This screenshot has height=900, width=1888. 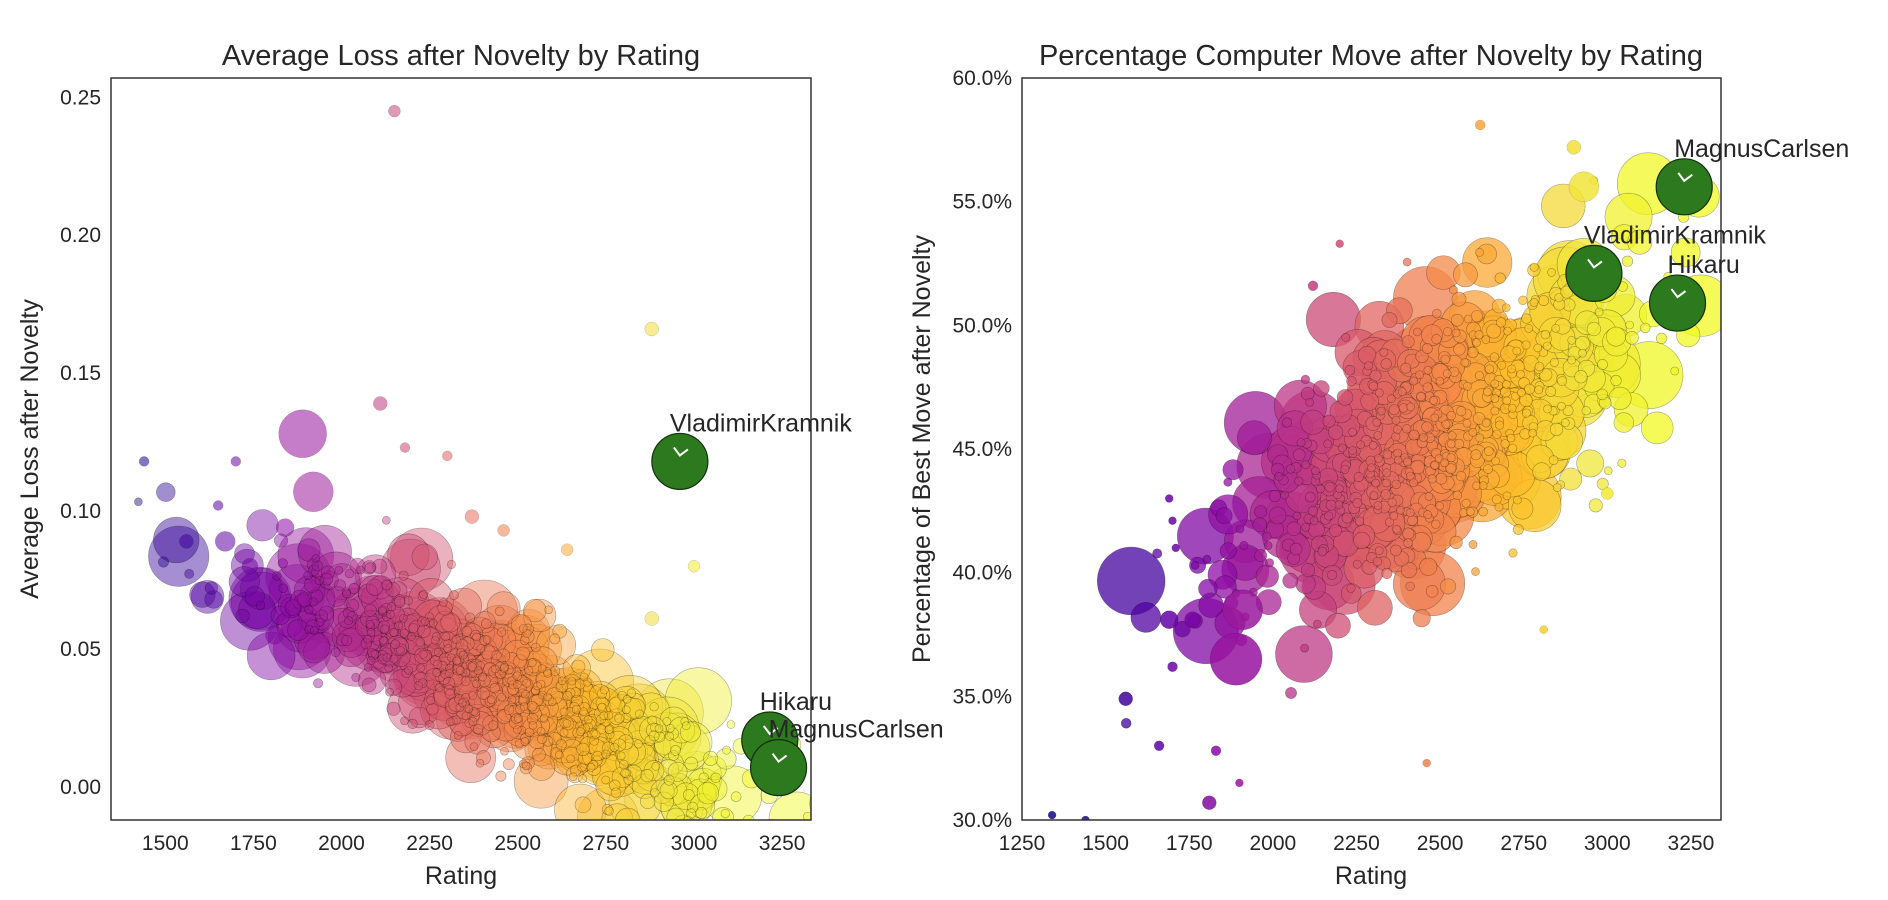 I want to click on loss-chart-x-ticks: 1500 1750 2000 2250 2500 2750 3000 3250, so click(x=474, y=843).